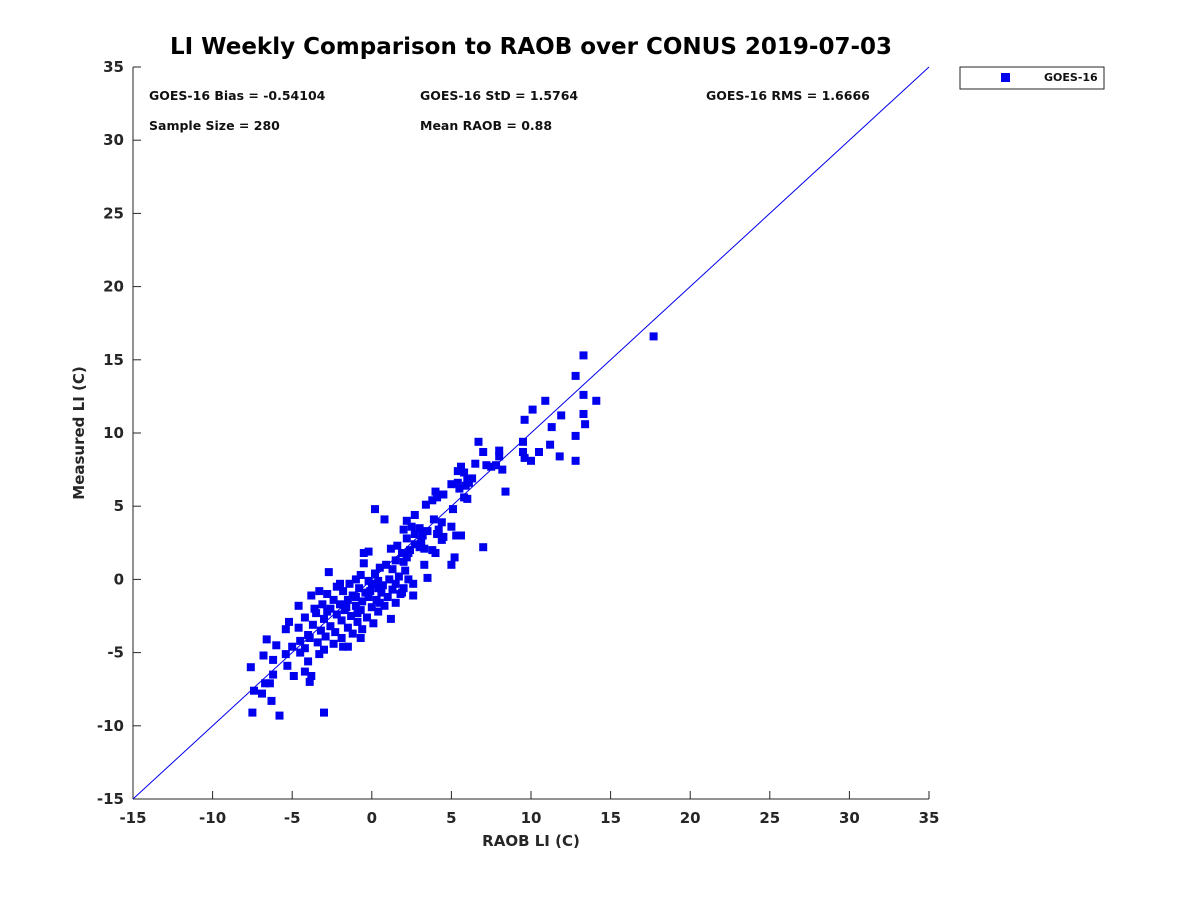  I want to click on y-tick-label: -10, so click(110, 726).